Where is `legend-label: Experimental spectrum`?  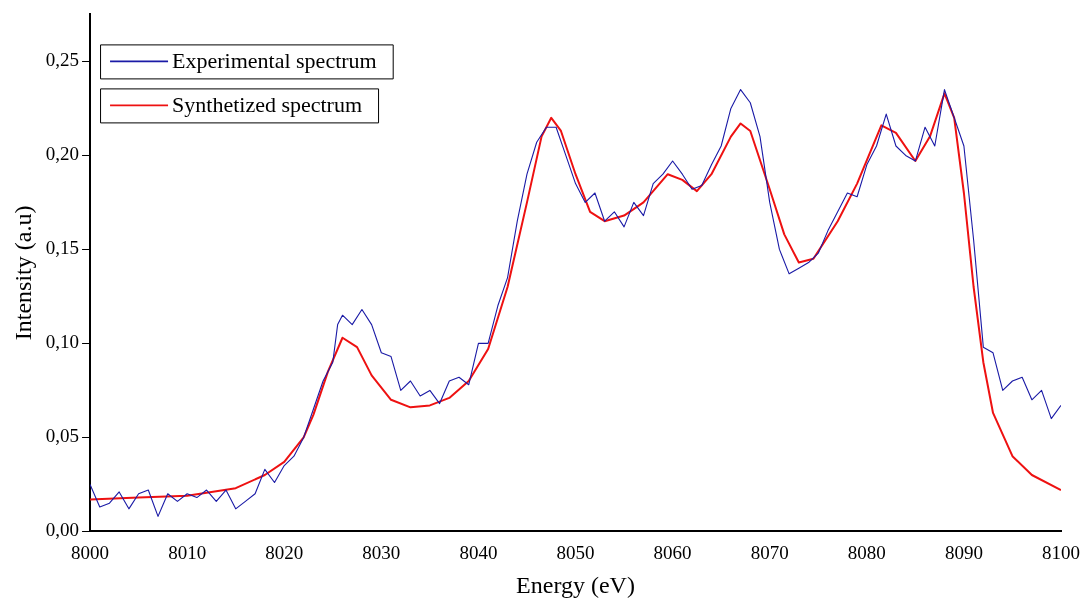 legend-label: Experimental spectrum is located at coordinates (274, 61).